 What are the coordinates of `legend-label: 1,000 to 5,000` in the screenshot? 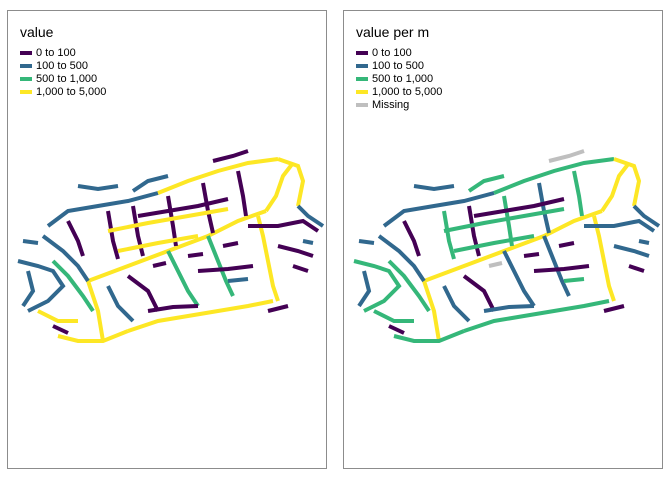 It's located at (71, 91).